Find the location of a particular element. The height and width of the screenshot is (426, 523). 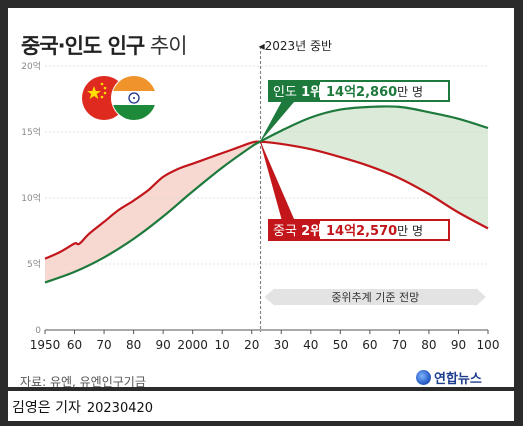

india-callout-value-box is located at coordinates (384, 91).